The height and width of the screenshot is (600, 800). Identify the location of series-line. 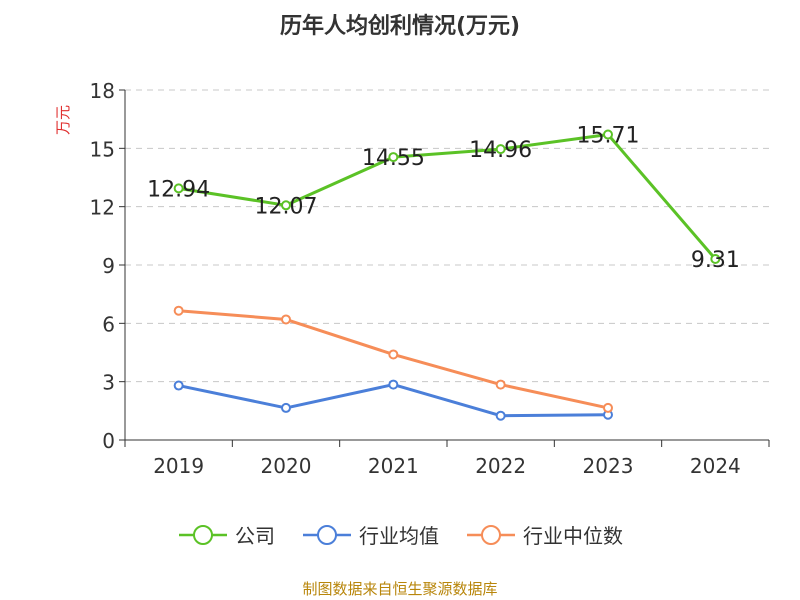
(447, 196).